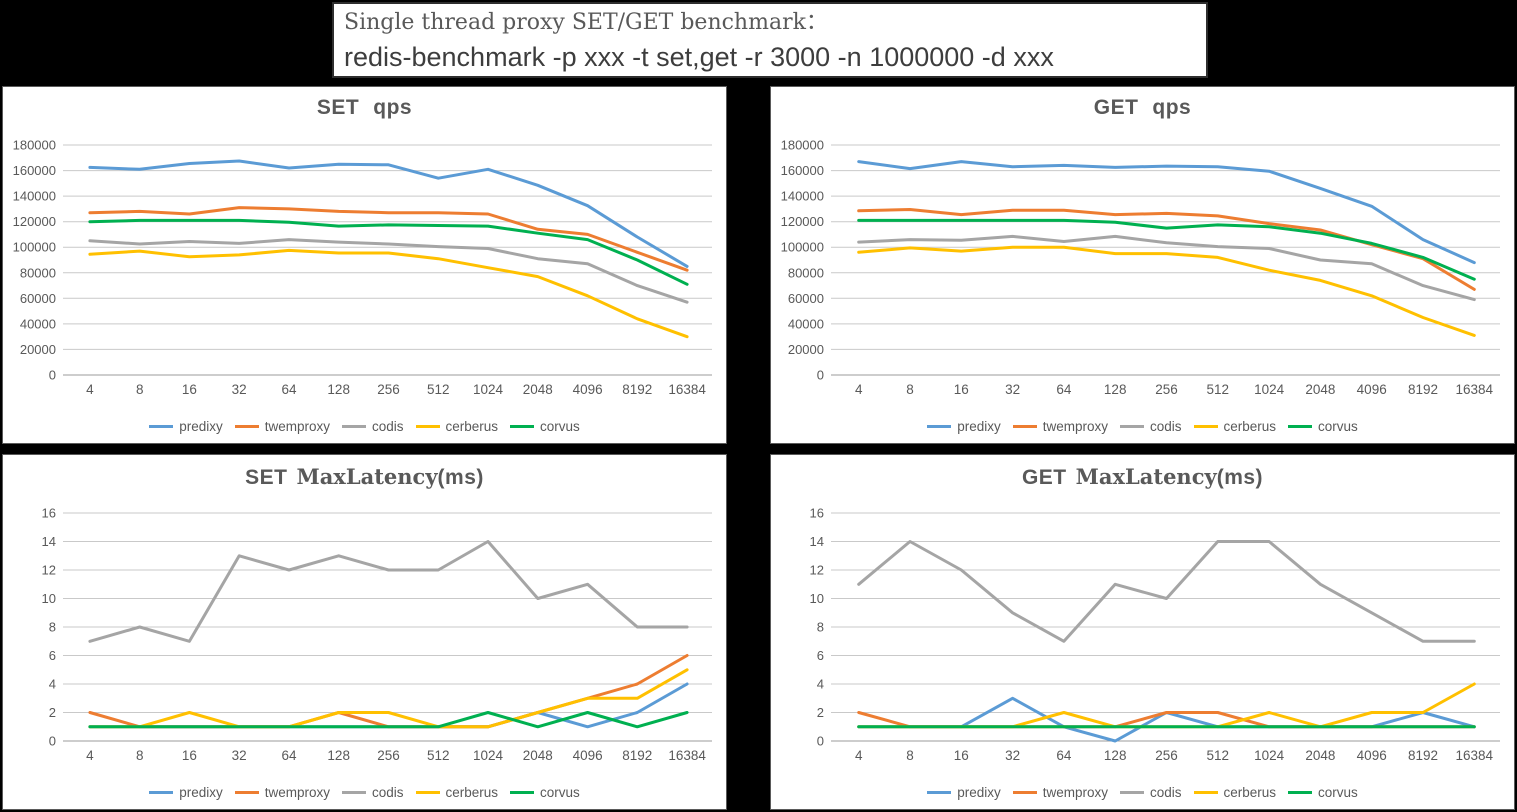  What do you see at coordinates (488, 389) in the screenshot?
I see `svg-text: 1024` at bounding box center [488, 389].